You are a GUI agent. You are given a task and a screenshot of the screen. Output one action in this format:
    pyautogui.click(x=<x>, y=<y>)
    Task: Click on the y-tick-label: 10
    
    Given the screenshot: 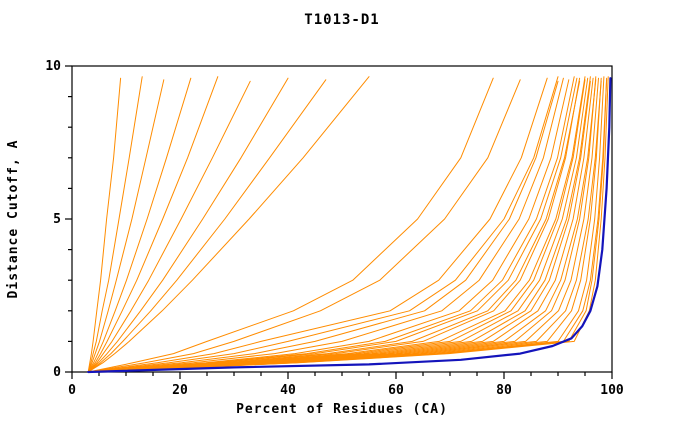 What is the action you would take?
    pyautogui.click(x=53, y=66)
    